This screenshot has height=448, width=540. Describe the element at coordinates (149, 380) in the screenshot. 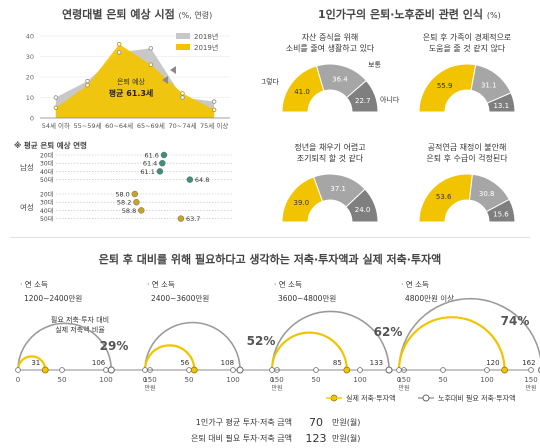

I see `axis-tick-label: 150` at that location.